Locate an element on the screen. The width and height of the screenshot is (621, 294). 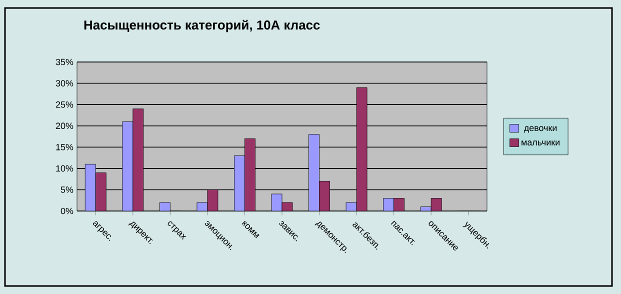
chart-title: Насыщенность категорий, 10А класс is located at coordinates (202, 26).